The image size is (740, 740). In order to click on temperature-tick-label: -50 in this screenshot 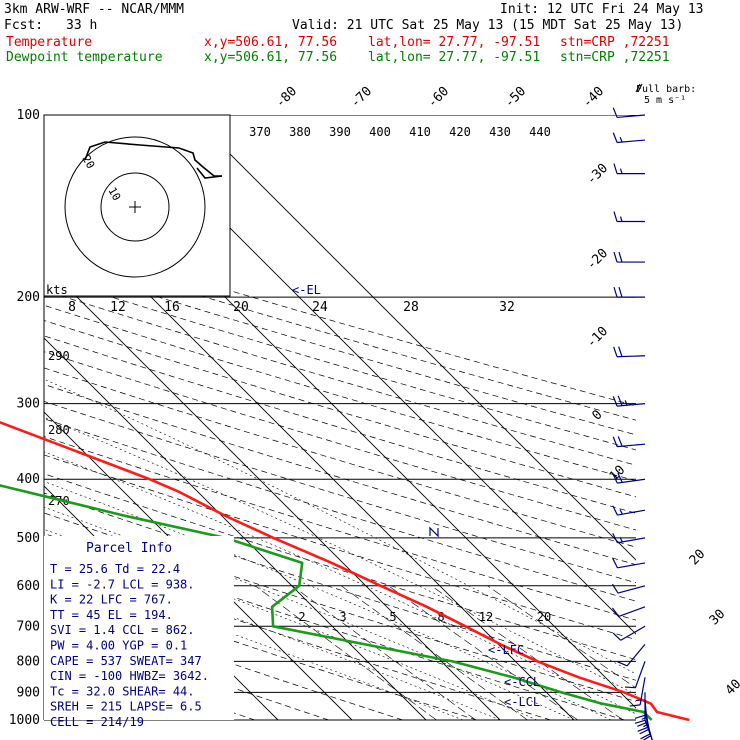, I will do `click(515, 97)`.